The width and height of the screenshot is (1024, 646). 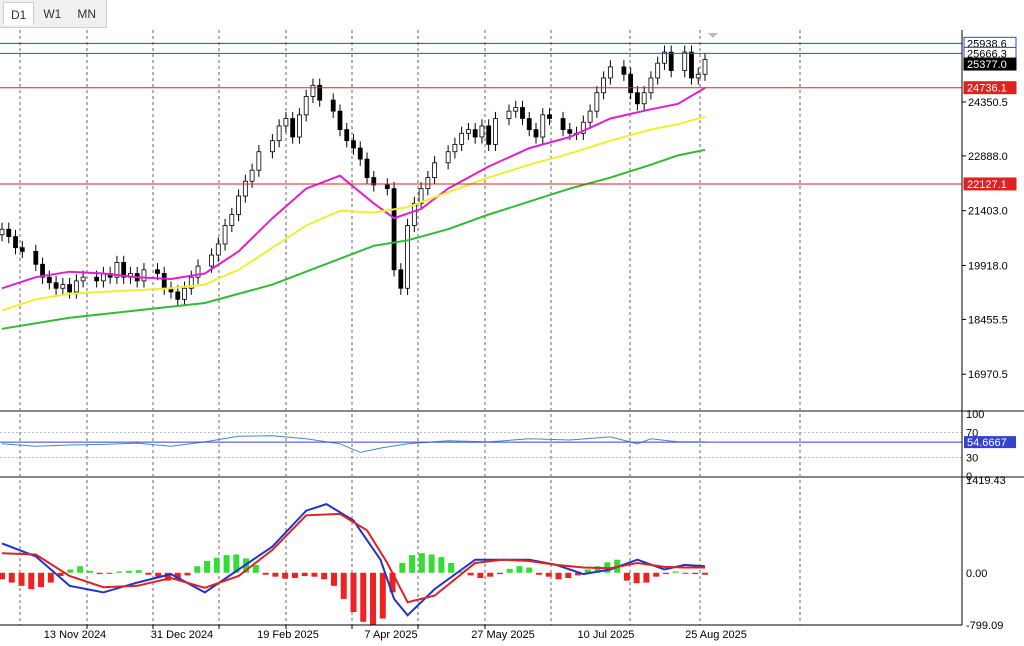 I want to click on date-label: 25 Aug 2025, so click(x=716, y=635).